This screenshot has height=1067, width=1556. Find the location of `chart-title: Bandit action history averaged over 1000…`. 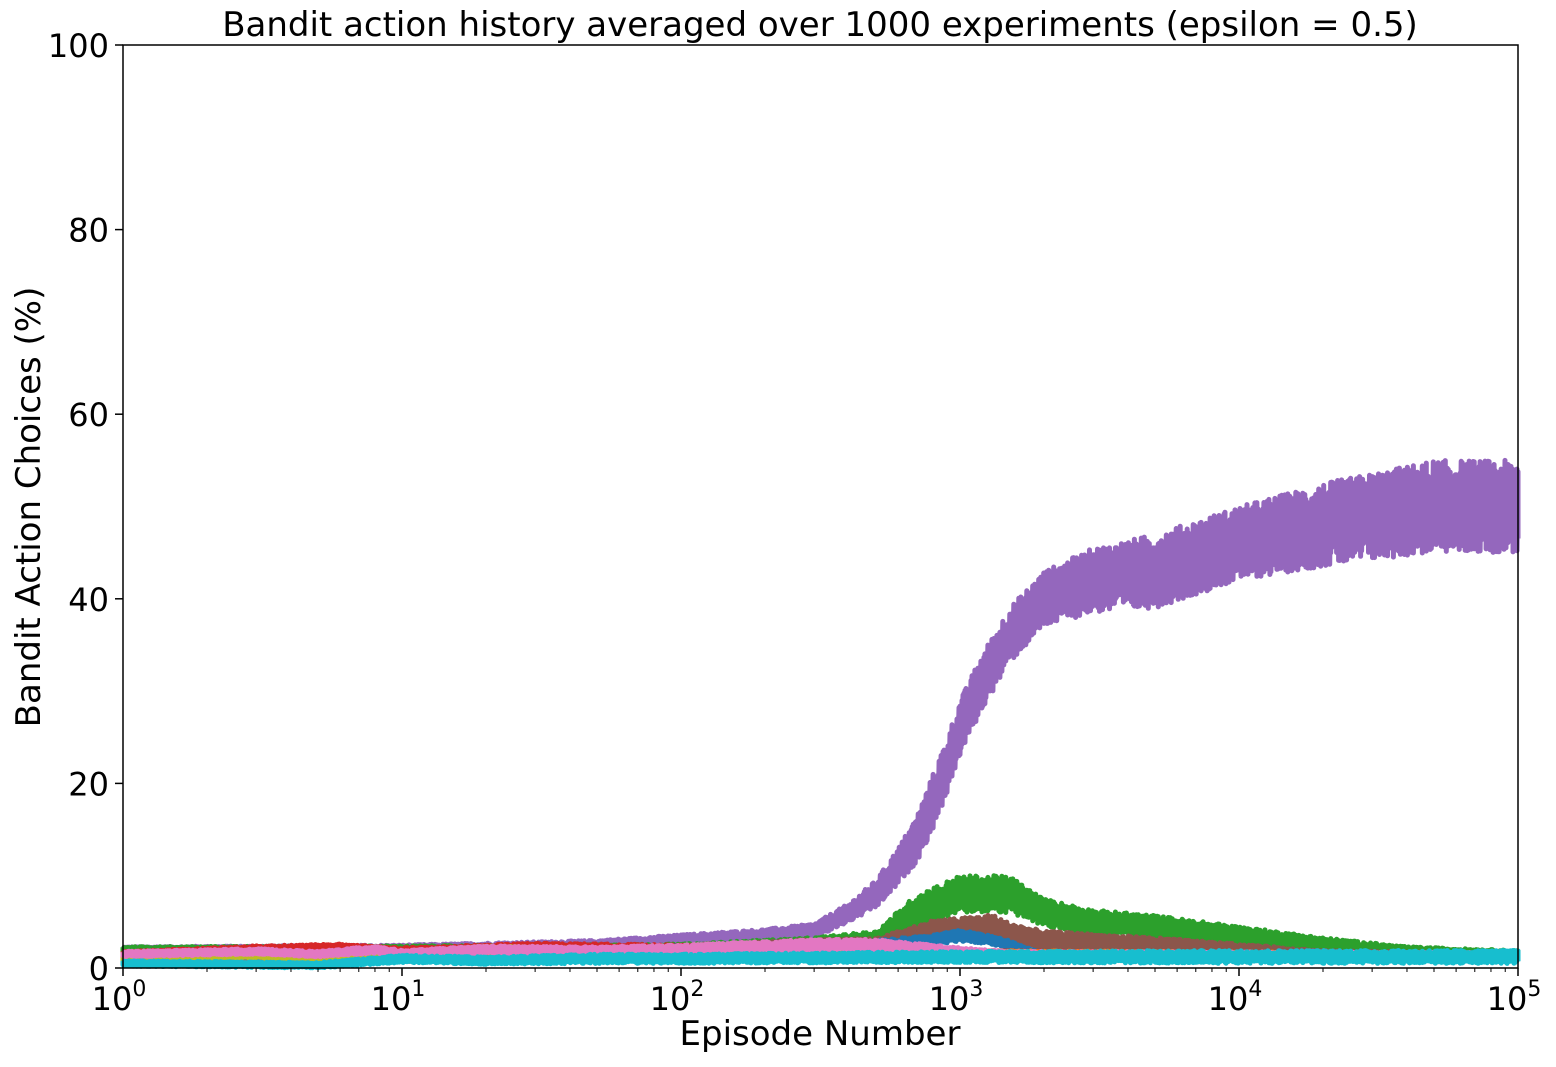

chart-title: Bandit action history averaged over 1000… is located at coordinates (820, 25).